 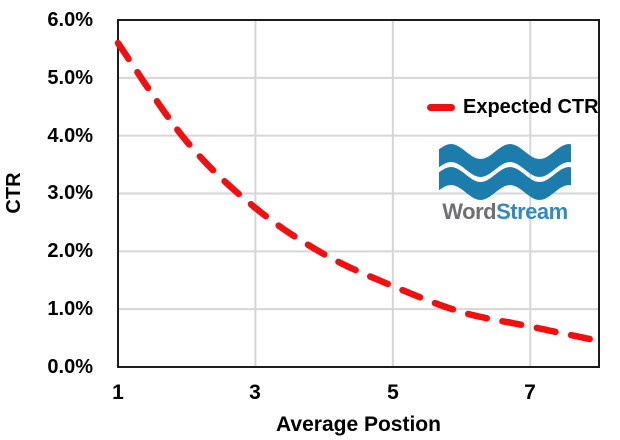 I want to click on wordstream-waves-icon, so click(x=505, y=172).